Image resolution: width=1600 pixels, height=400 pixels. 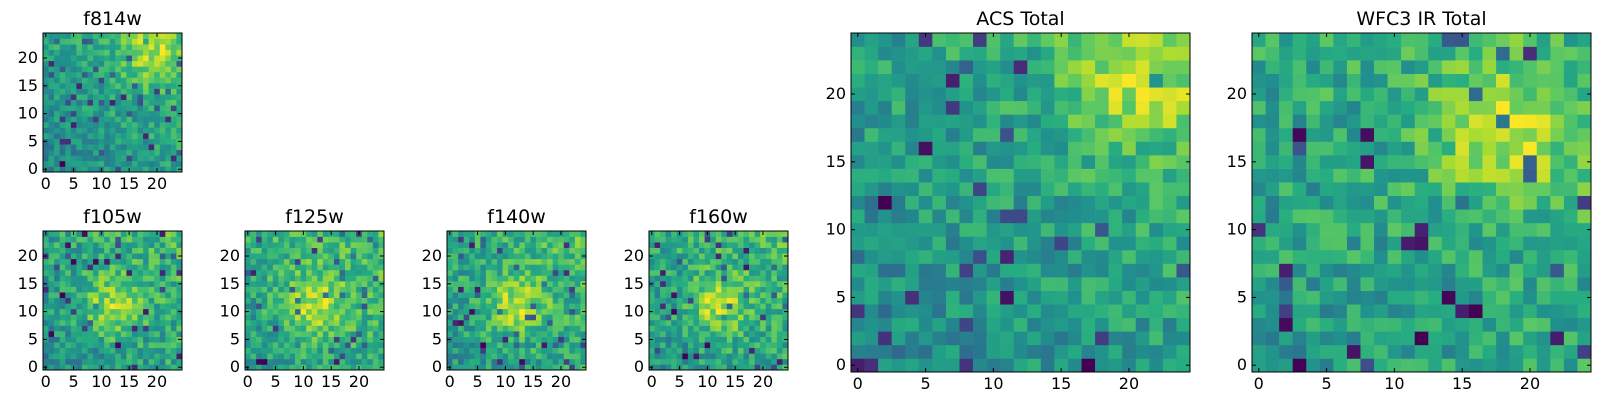 What do you see at coordinates (517, 301) in the screenshot?
I see `heatmap-cells` at bounding box center [517, 301].